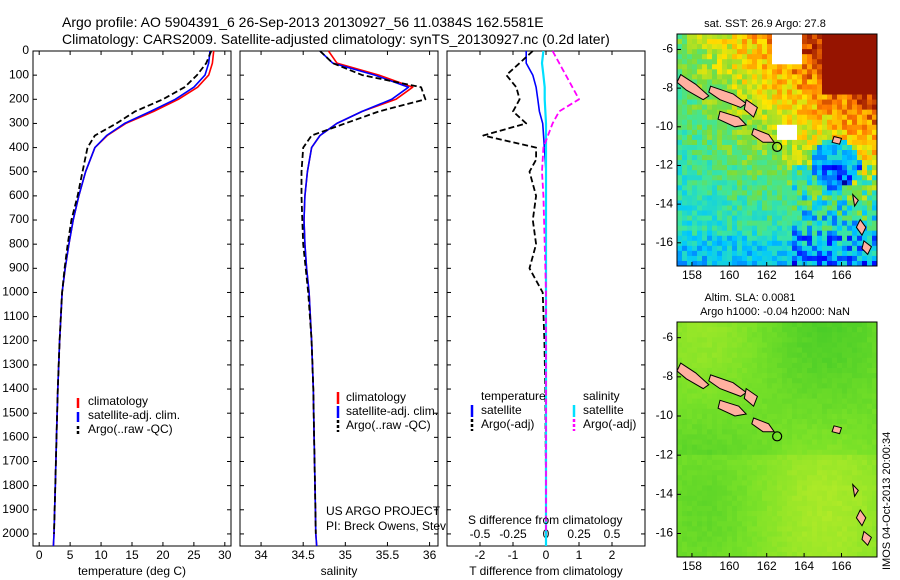 The image size is (900, 580). Describe the element at coordinates (692, 566) in the screenshot. I see `map-x-tick-label: 158` at that location.